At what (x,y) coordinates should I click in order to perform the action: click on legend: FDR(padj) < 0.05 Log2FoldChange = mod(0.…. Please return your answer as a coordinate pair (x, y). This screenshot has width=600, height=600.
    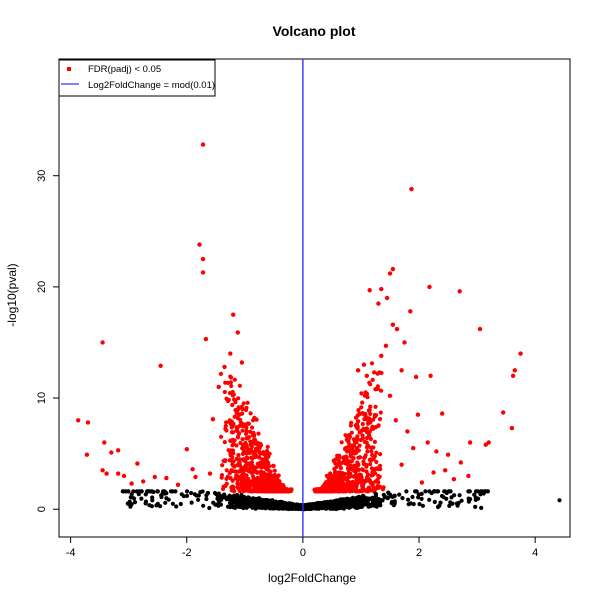
    Looking at the image, I should click on (137, 78).